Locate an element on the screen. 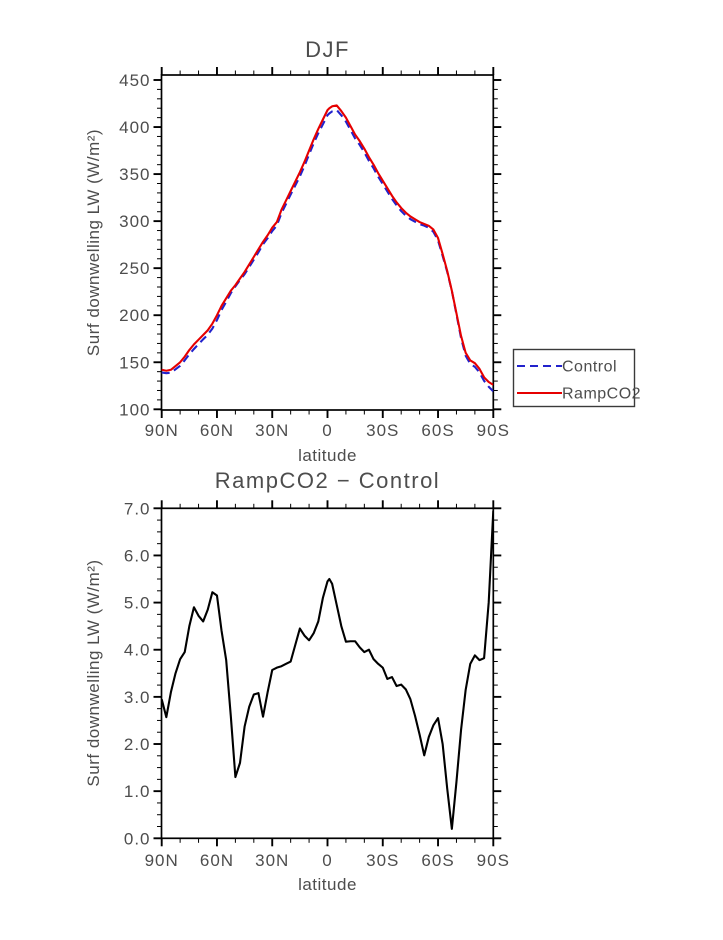 The width and height of the screenshot is (723, 940). y-tick-label: 2.0 is located at coordinates (137, 744).